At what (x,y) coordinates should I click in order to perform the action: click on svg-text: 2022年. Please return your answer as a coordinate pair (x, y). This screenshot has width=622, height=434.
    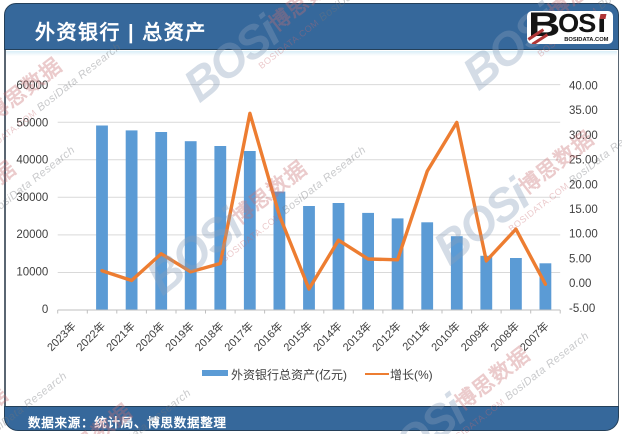
    Looking at the image, I should click on (90, 336).